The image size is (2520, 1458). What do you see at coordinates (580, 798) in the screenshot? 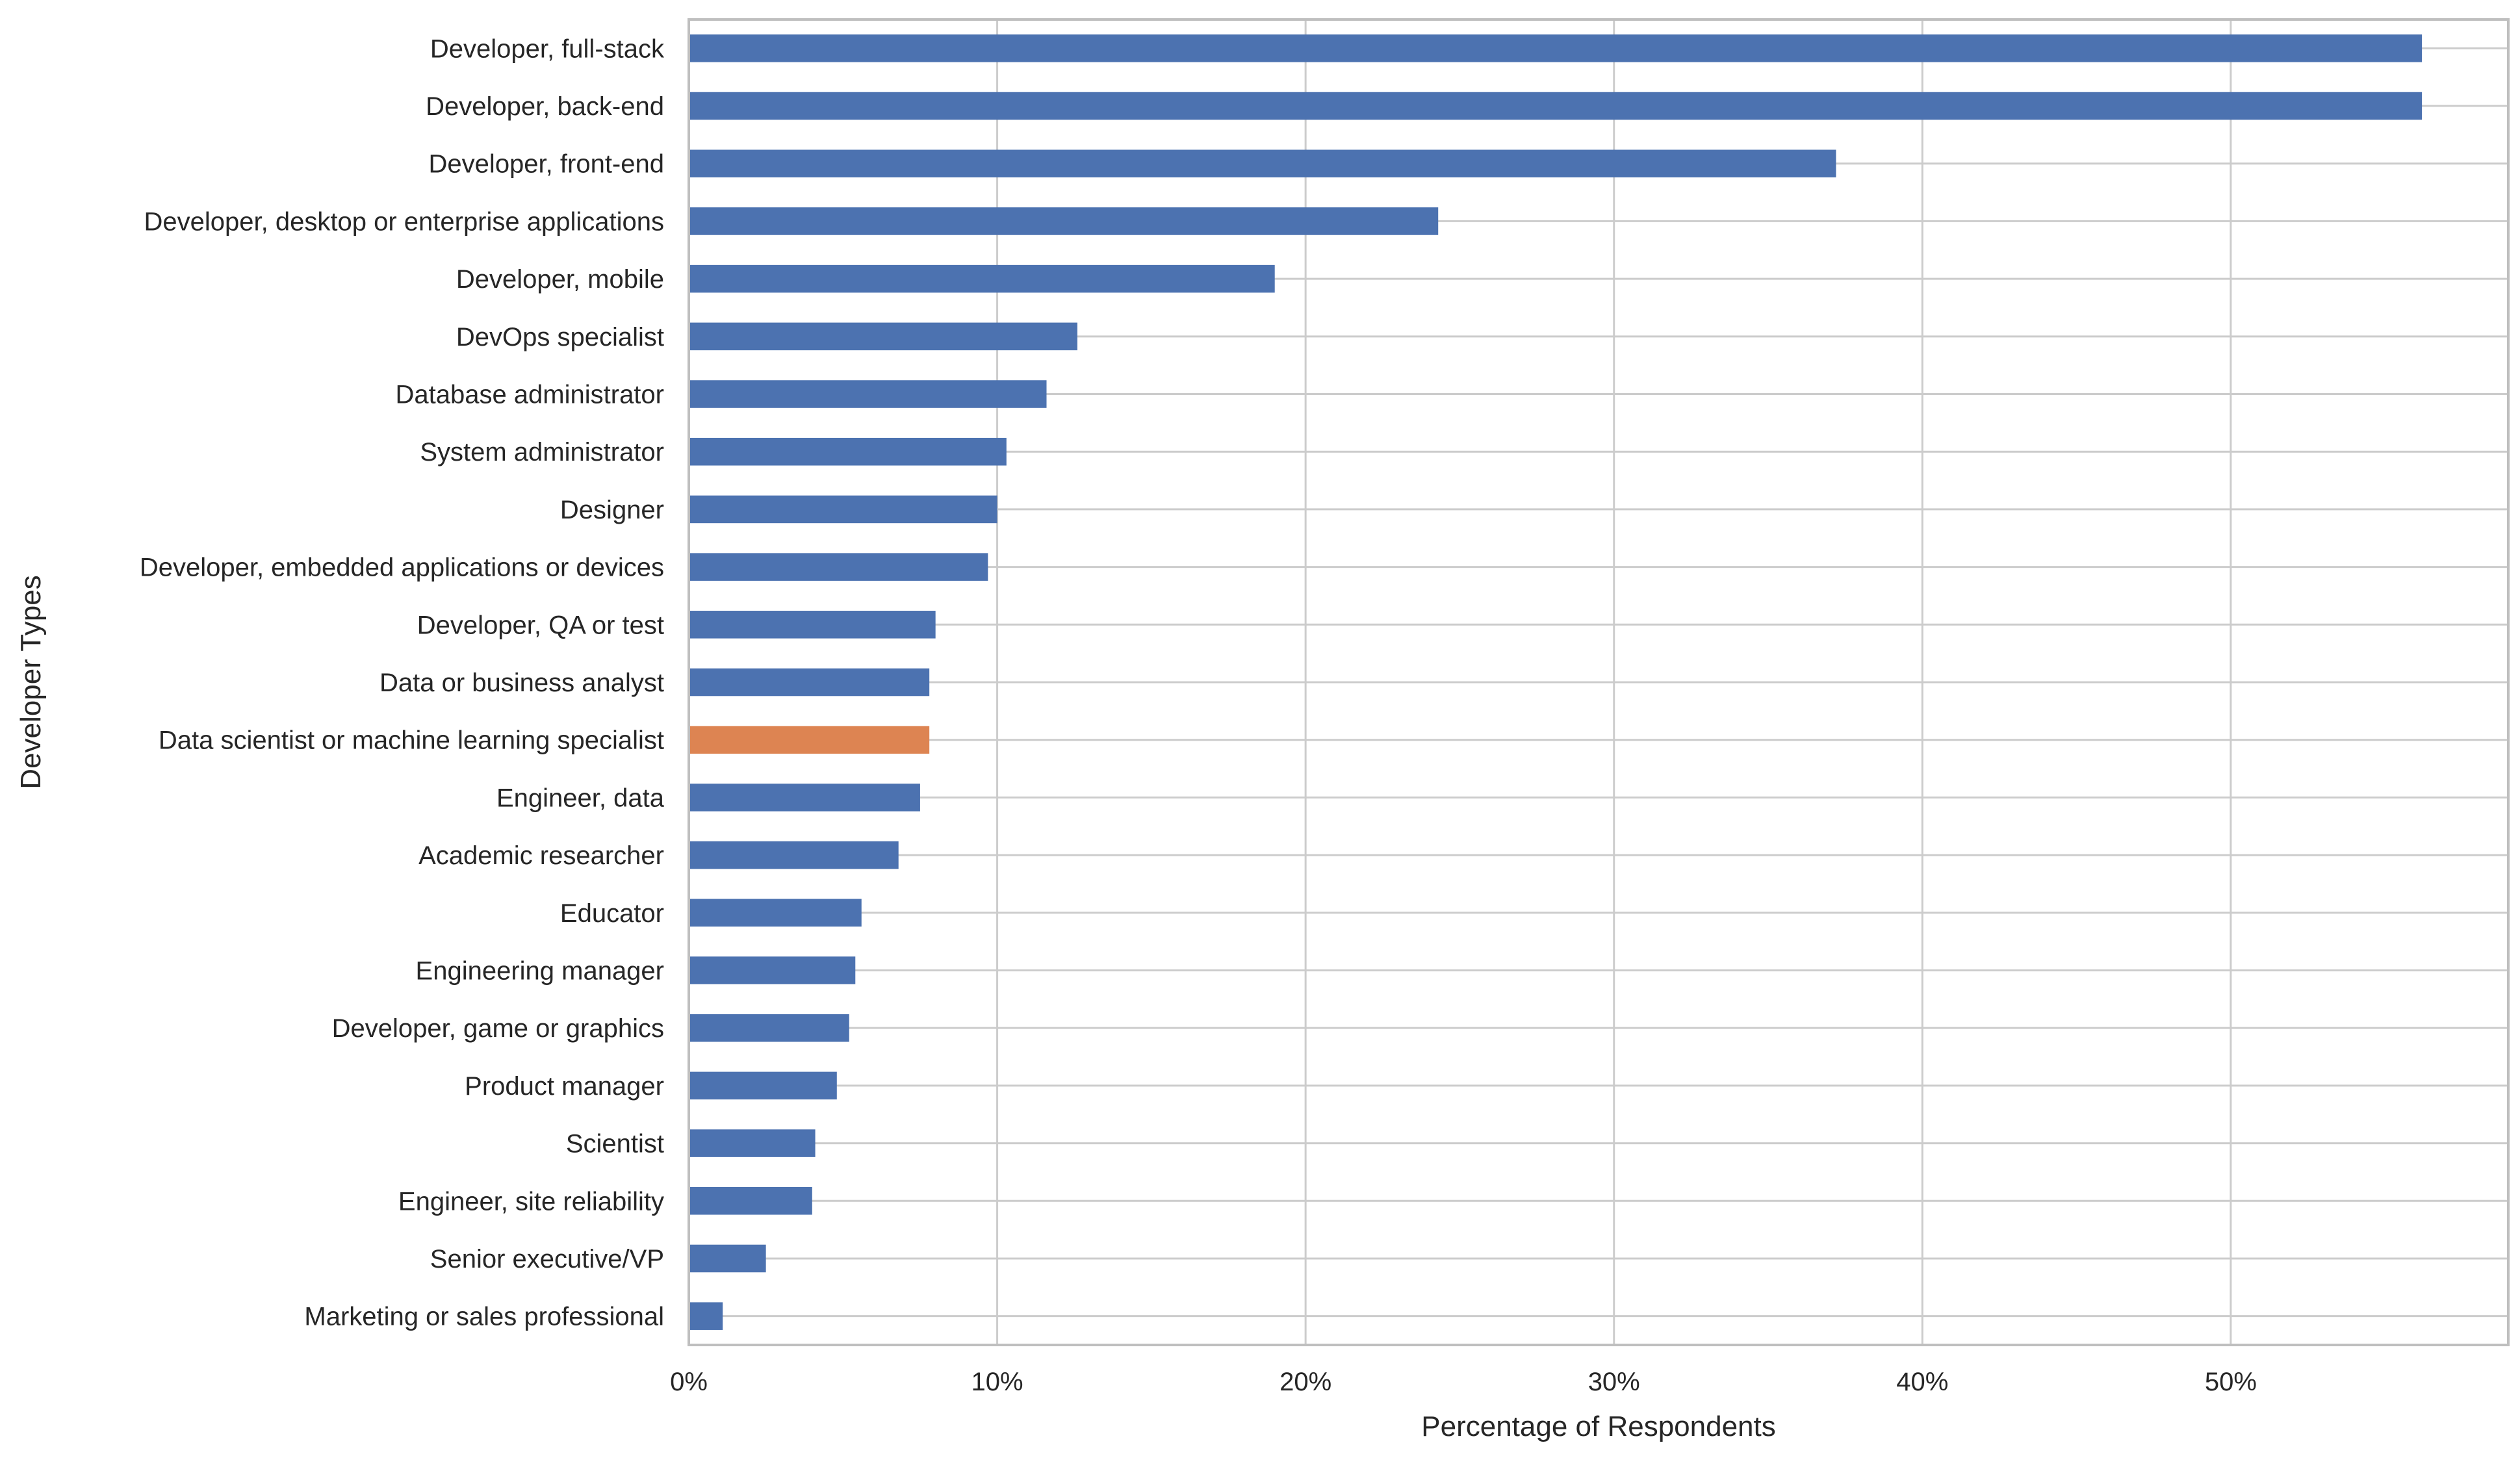
I see `category-label: Engineer, data` at bounding box center [580, 798].